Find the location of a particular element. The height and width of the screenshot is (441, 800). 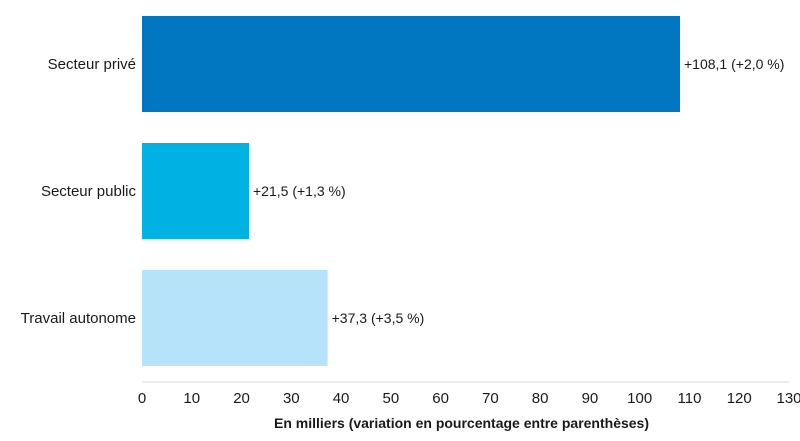

x-tick-label: 0 is located at coordinates (142, 398).